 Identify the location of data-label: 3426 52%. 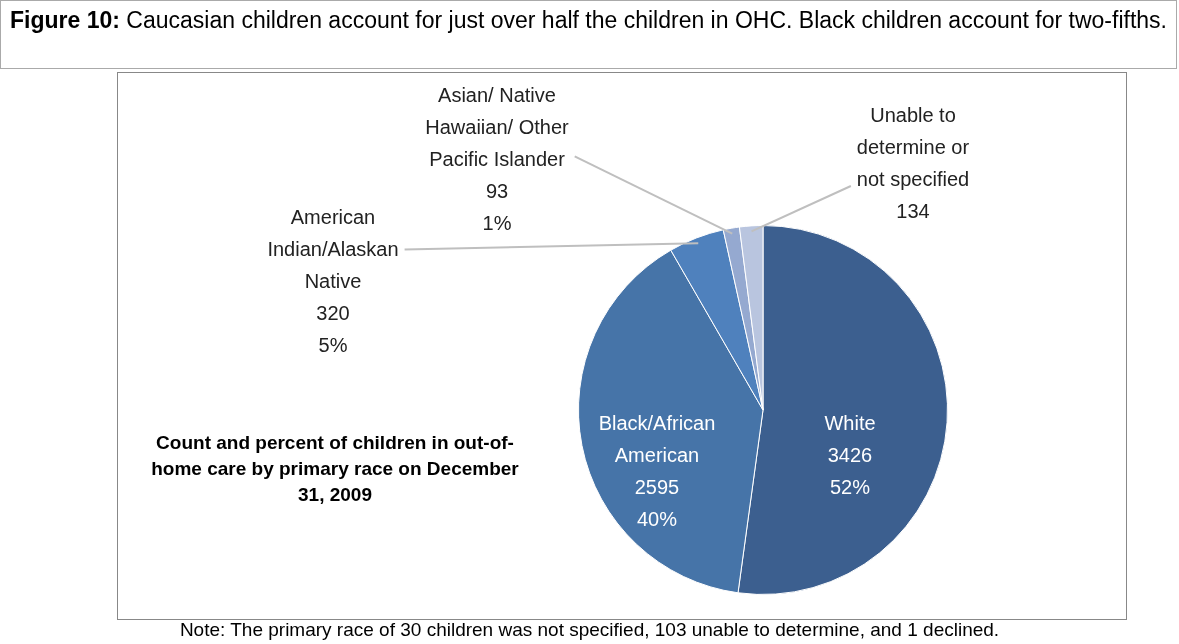
(850, 470).